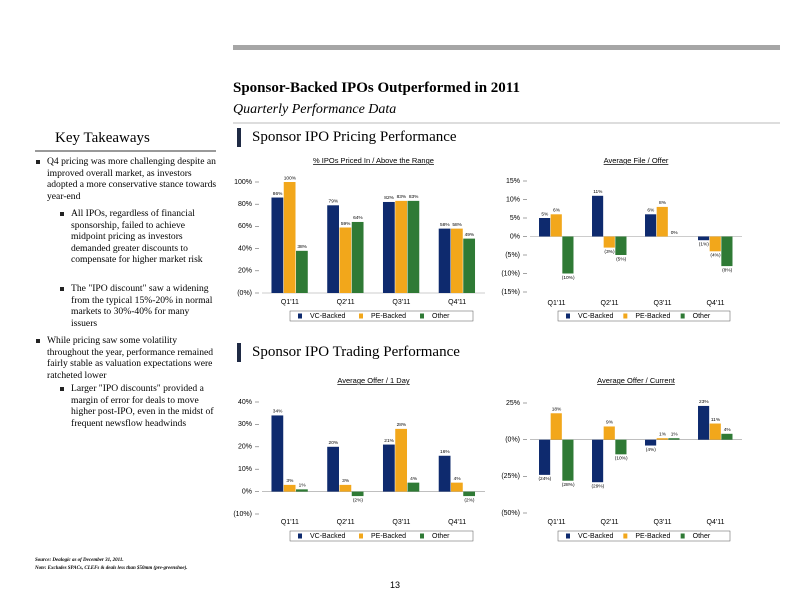 The height and width of the screenshot is (612, 792). I want to click on takeaways-heading: Key Takeaways, so click(102, 138).